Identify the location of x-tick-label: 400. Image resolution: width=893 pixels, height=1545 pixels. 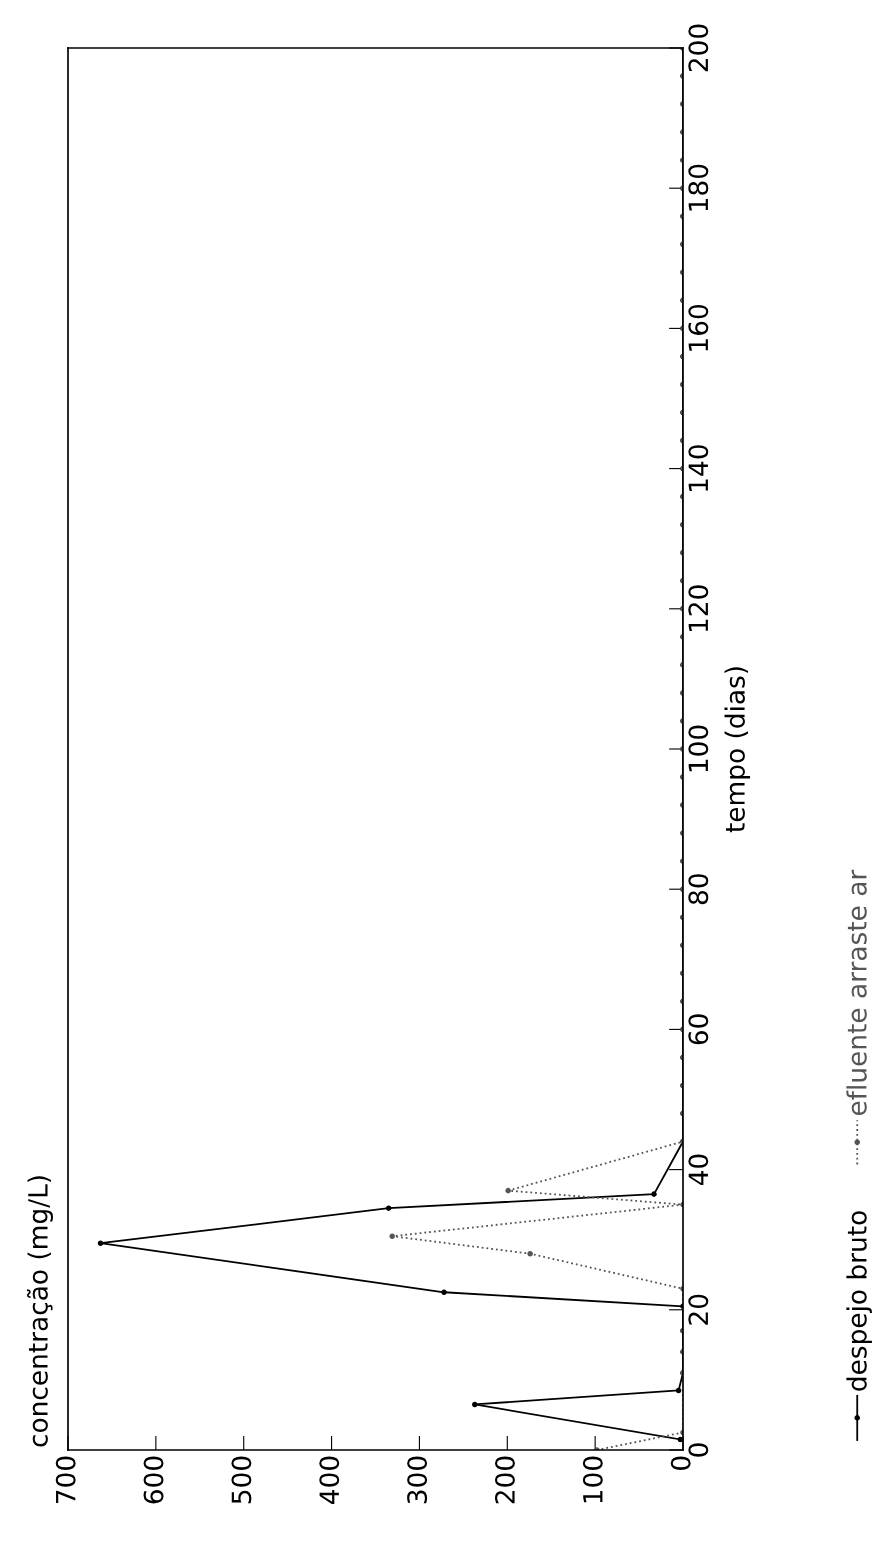
(329, 1480).